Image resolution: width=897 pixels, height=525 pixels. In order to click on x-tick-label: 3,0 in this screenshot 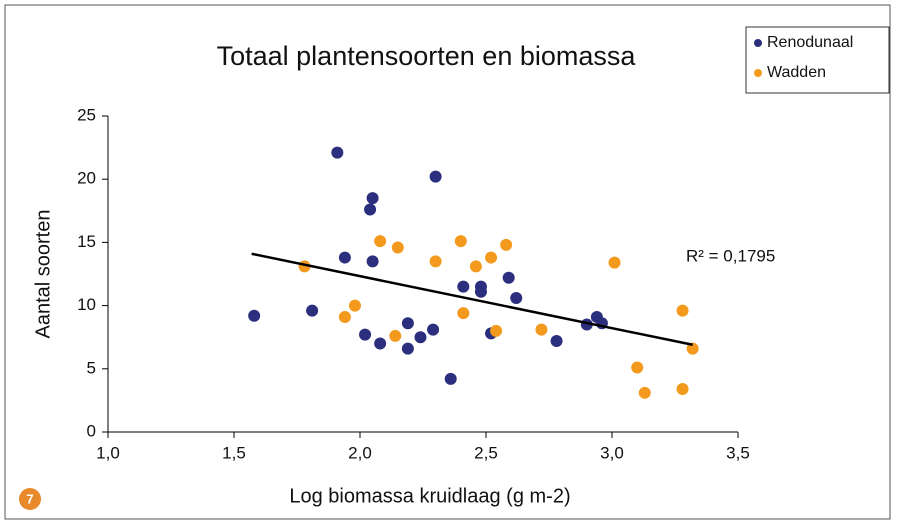, I will do `click(612, 452)`.